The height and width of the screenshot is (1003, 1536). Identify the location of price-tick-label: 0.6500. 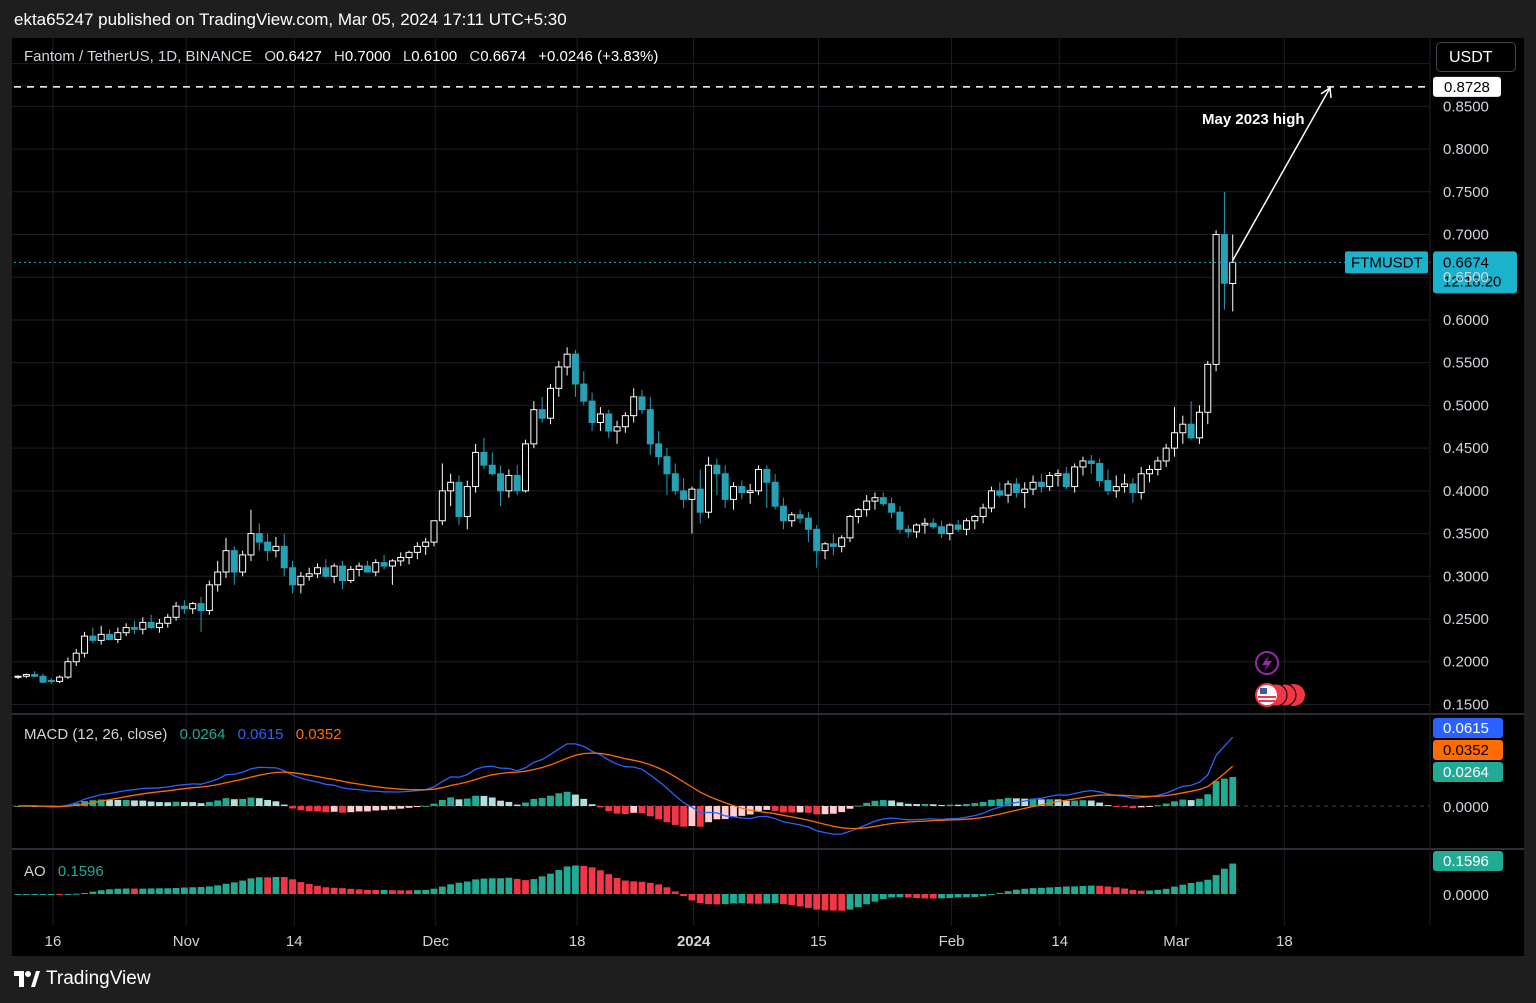
(1466, 277).